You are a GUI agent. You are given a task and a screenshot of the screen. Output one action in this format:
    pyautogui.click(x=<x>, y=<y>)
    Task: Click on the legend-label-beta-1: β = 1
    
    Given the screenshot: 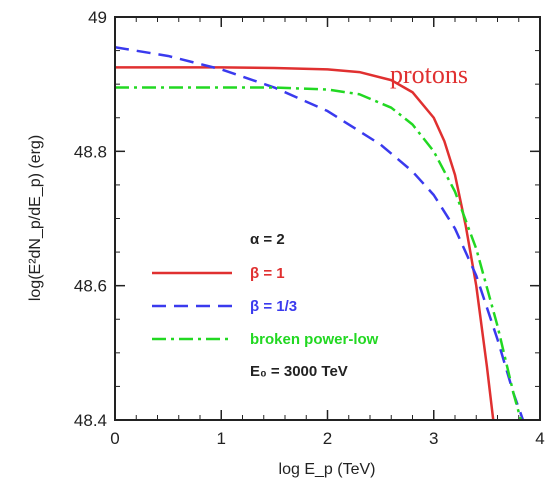 What is the action you would take?
    pyautogui.click(x=267, y=273)
    